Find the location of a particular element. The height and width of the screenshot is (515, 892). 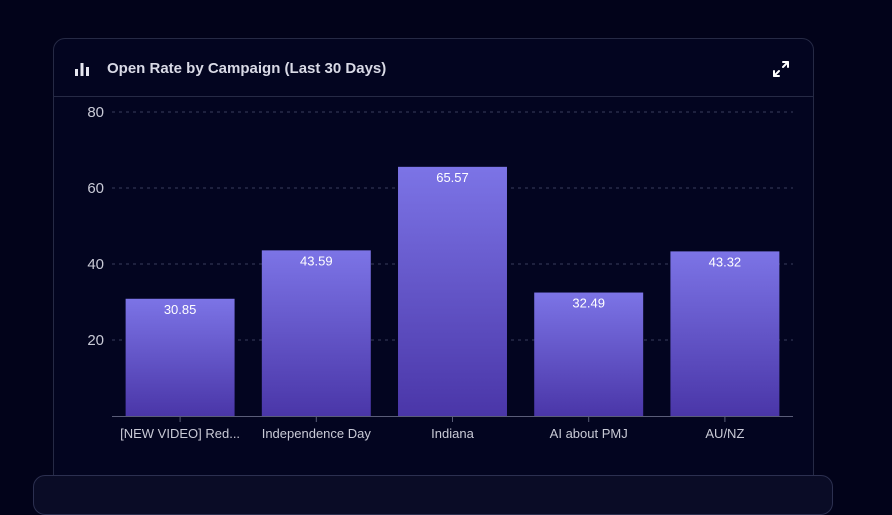

chart-title: Open Rate by Campaign (Last 30 Days) is located at coordinates (247, 68).